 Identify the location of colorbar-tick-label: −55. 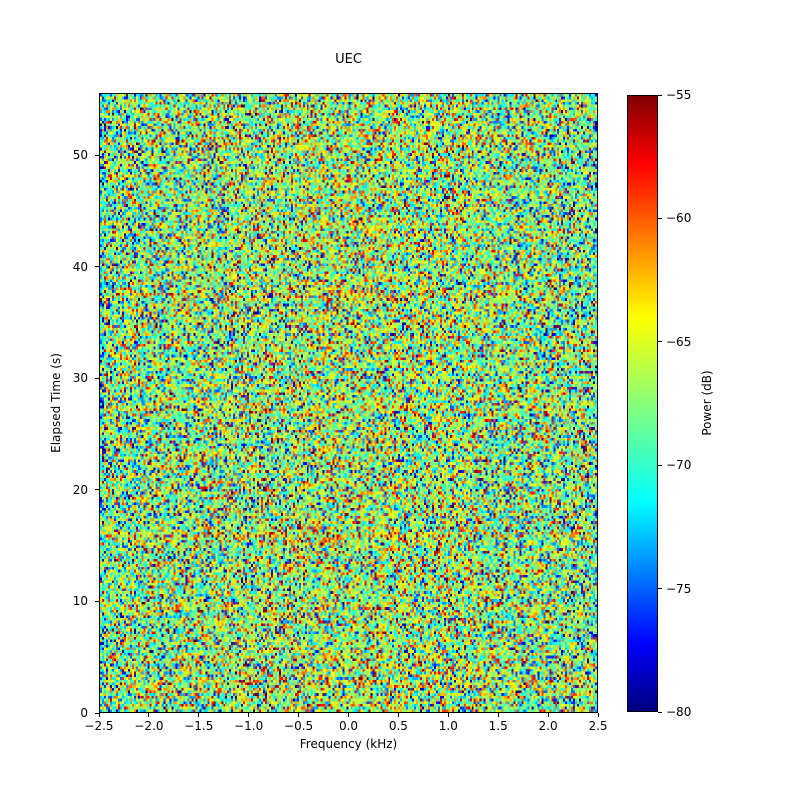
(679, 95).